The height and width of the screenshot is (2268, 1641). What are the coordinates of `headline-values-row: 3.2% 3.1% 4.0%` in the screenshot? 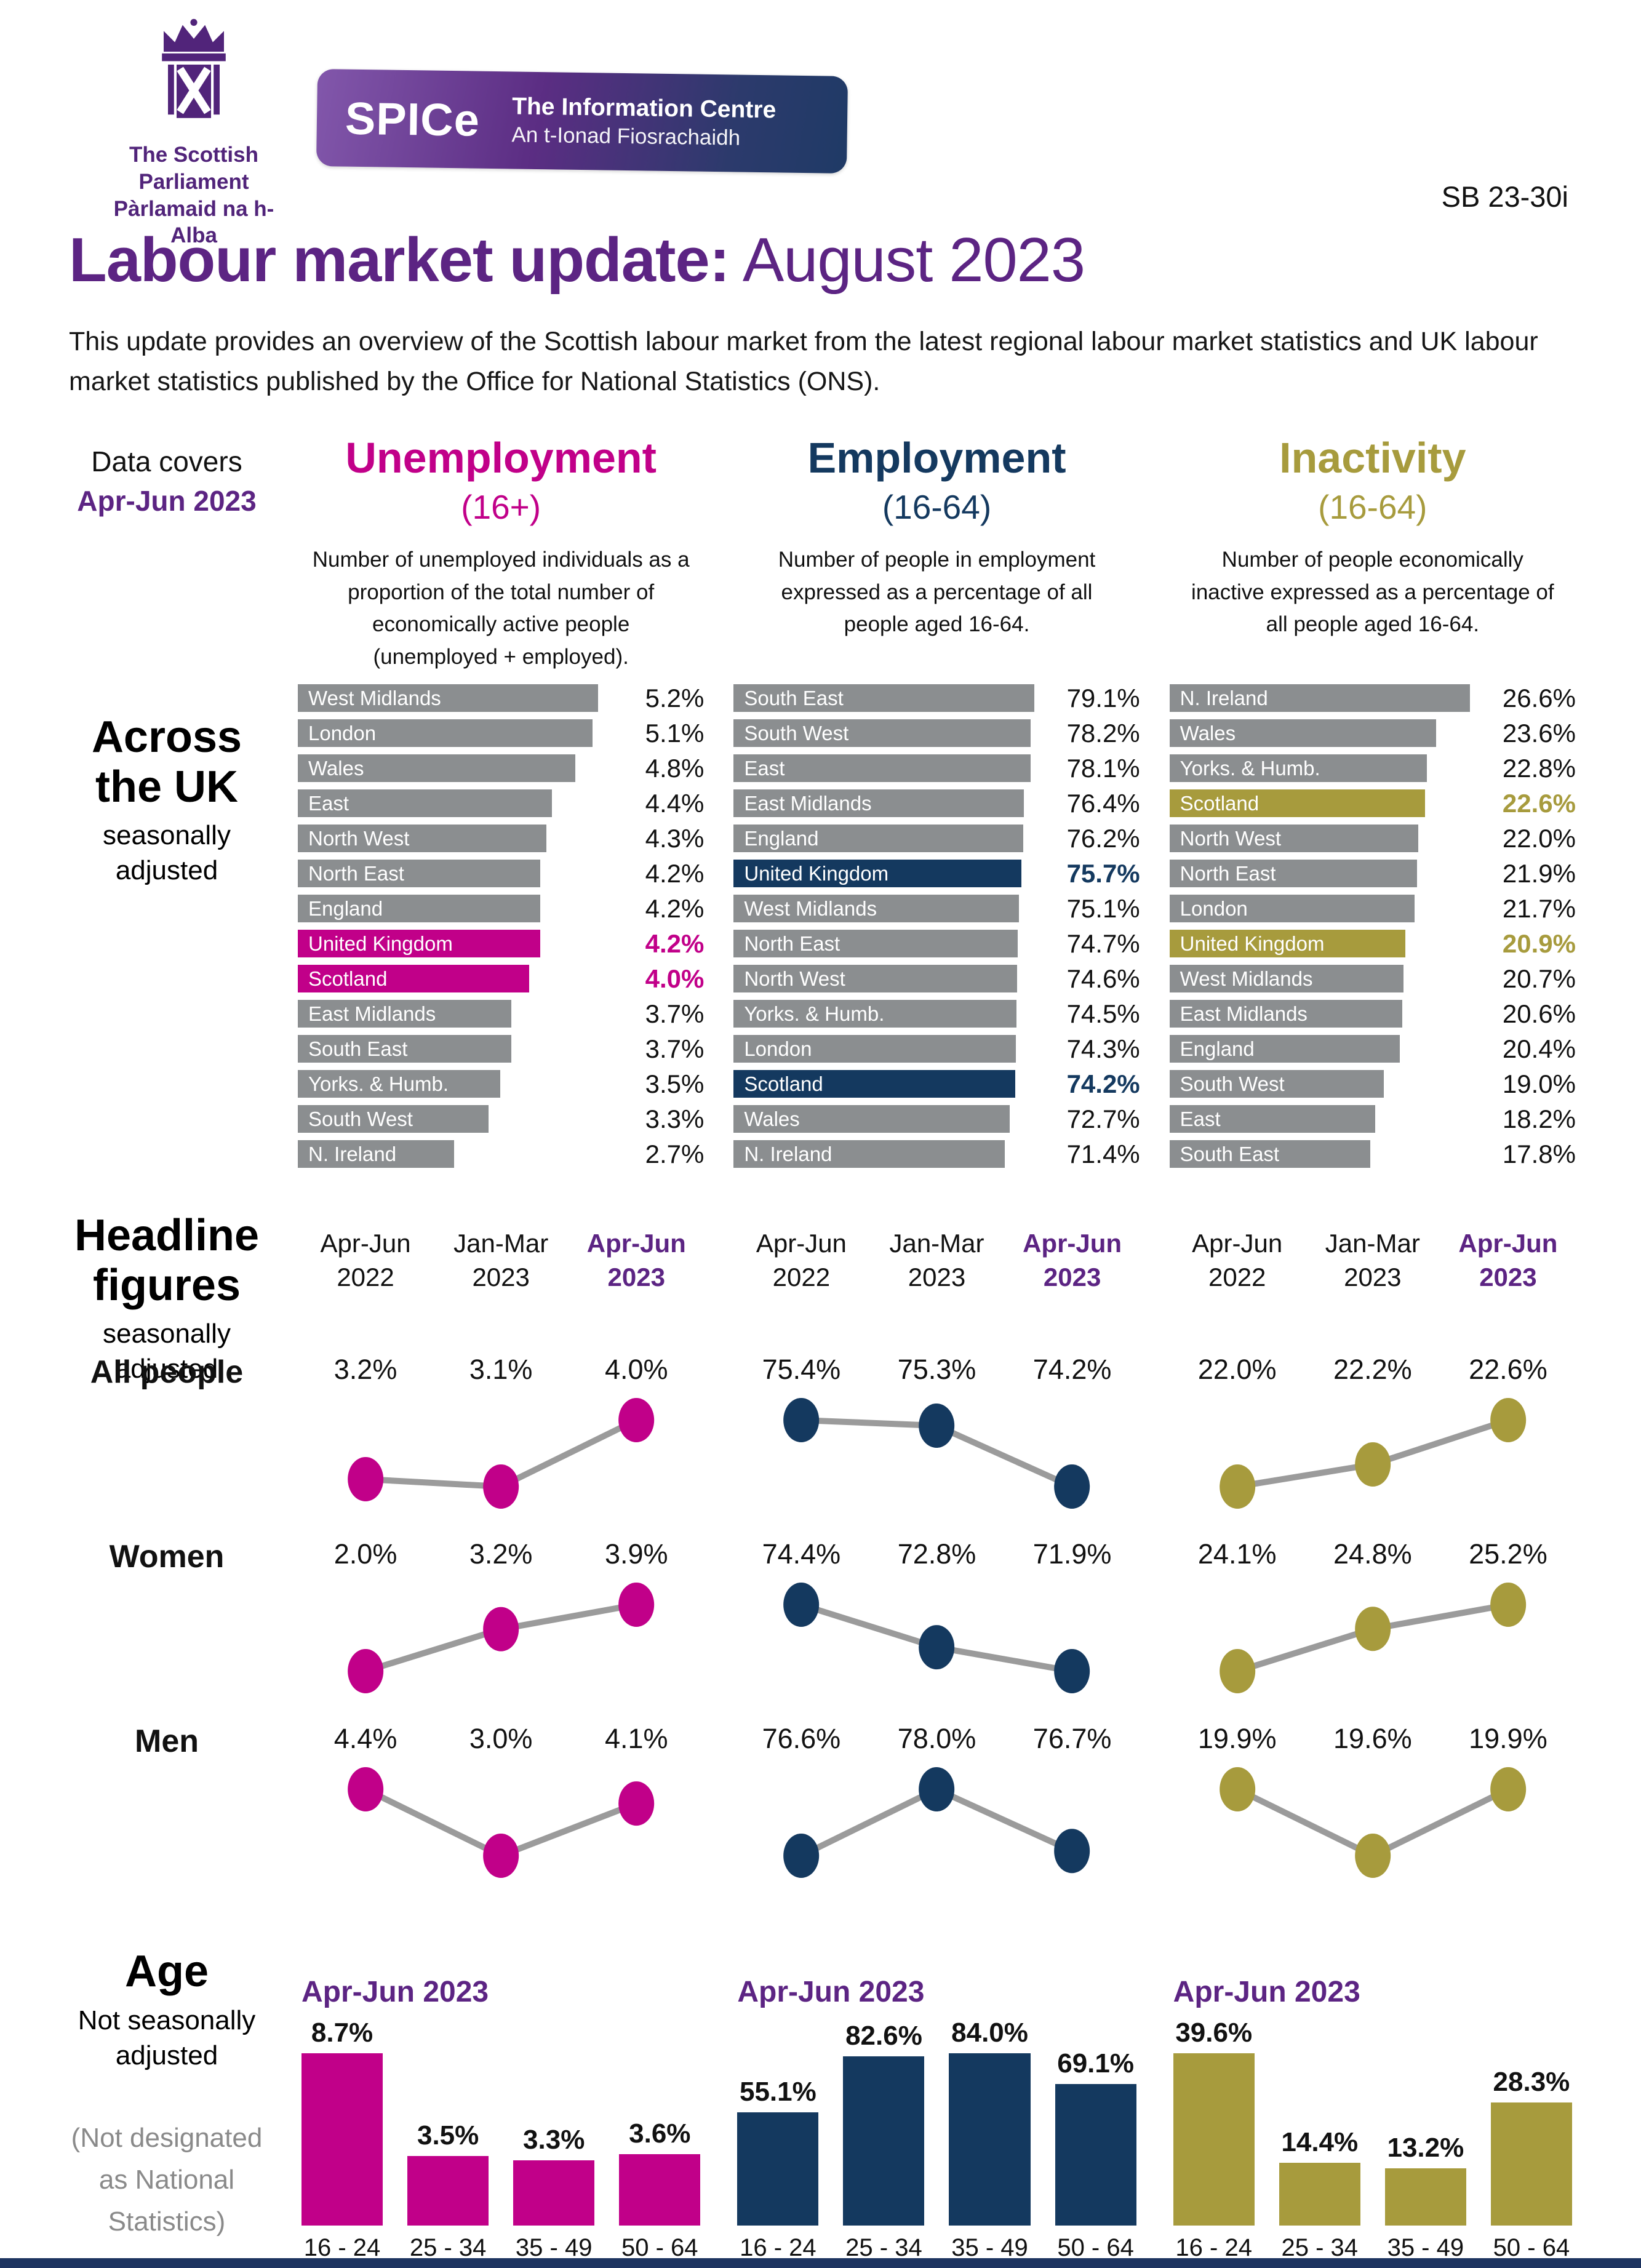 It's located at (501, 1373).